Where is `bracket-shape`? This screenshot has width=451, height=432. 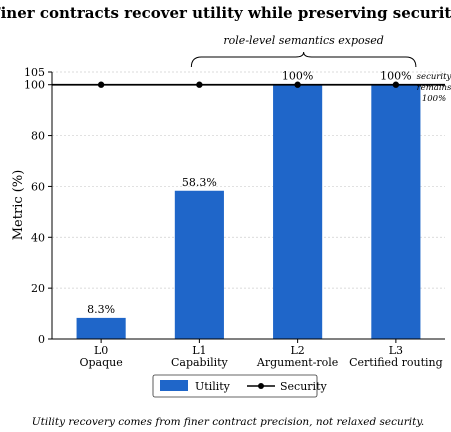
bracket-shape is located at coordinates (303, 59).